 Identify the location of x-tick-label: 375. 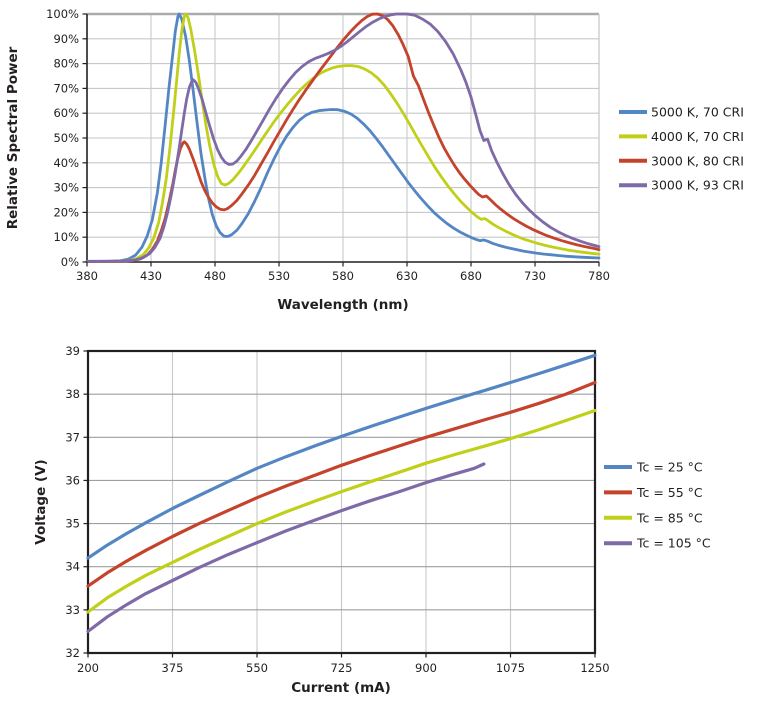
(173, 668).